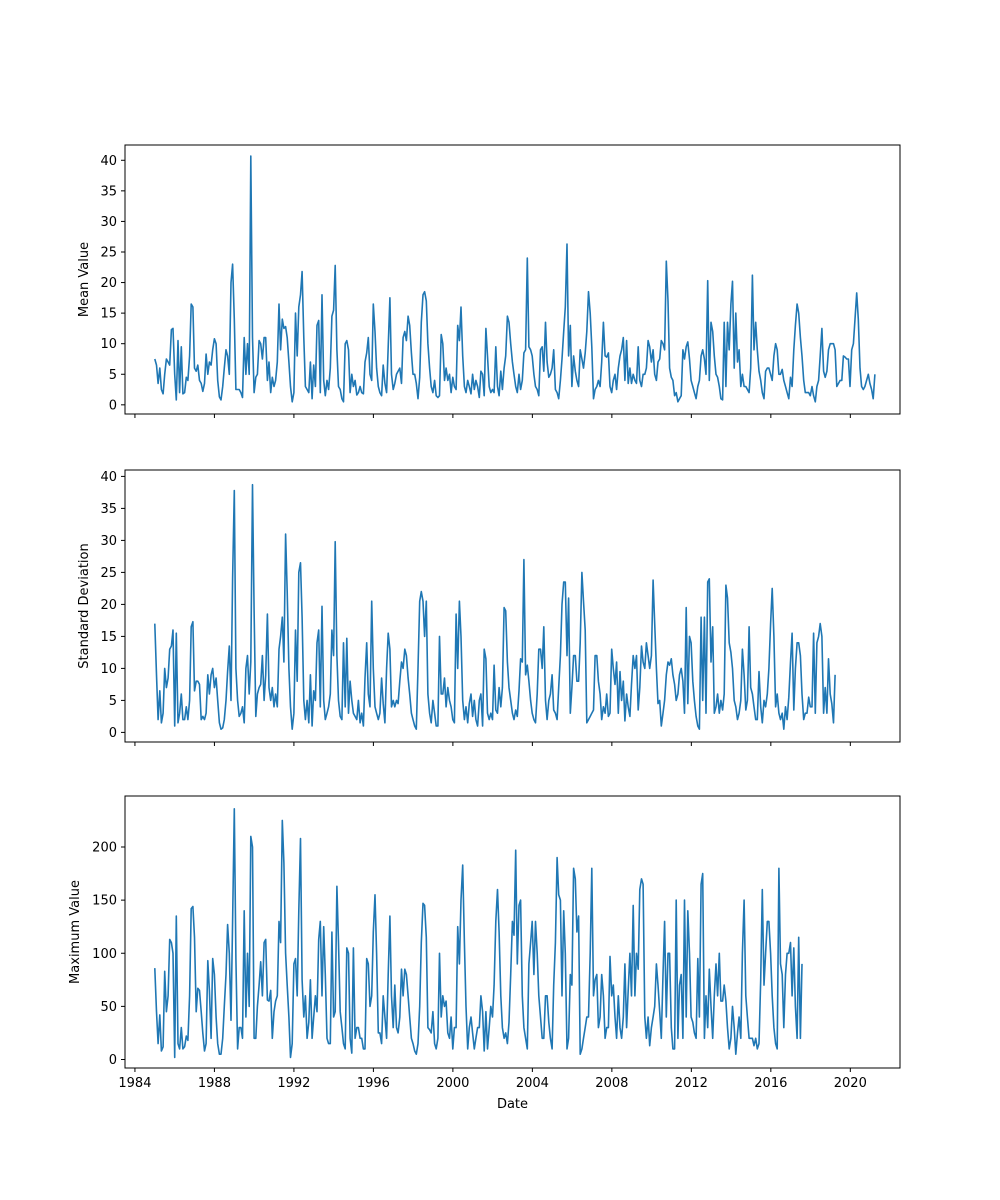 This screenshot has width=1000, height=1200. What do you see at coordinates (84, 605) in the screenshot?
I see `y-axis-label: Standard Deviation` at bounding box center [84, 605].